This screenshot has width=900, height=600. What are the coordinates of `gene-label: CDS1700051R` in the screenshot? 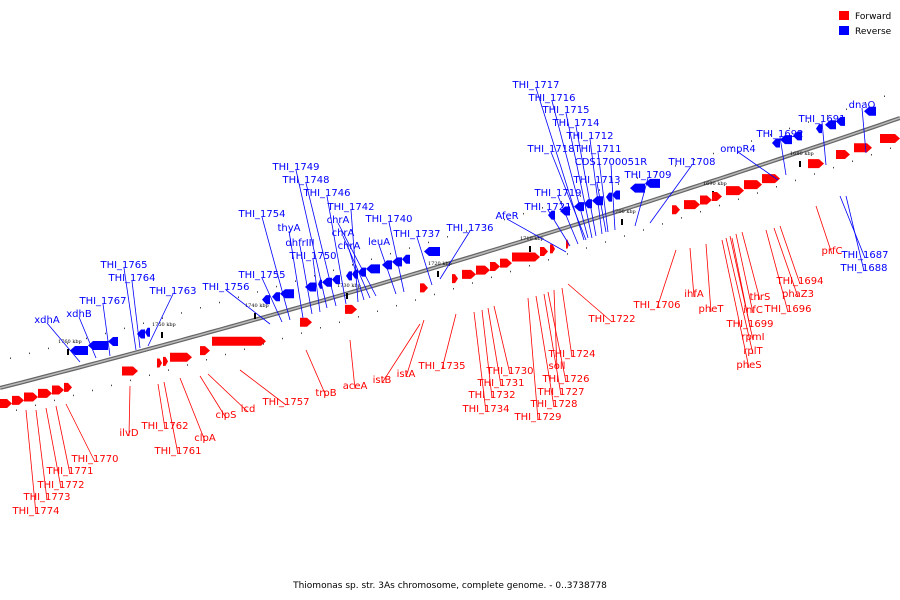 It's located at (611, 162).